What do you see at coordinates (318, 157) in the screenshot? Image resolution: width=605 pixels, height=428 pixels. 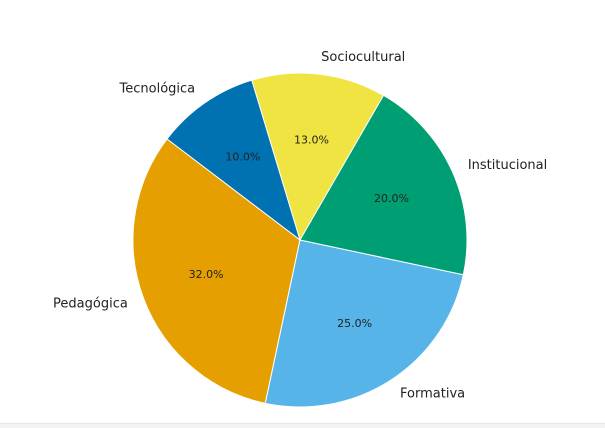 I see `pie-slice-sociocultural` at bounding box center [318, 157].